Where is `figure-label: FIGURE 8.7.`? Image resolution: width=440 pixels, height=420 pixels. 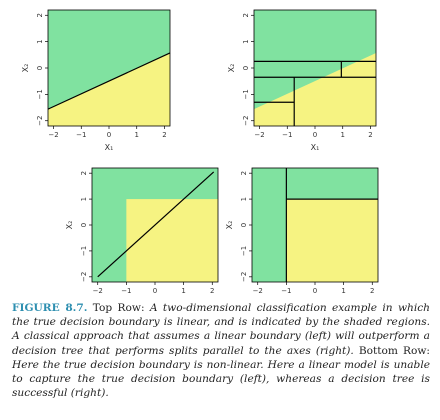
figure-label: FIGURE 8.7. is located at coordinates (50, 308).